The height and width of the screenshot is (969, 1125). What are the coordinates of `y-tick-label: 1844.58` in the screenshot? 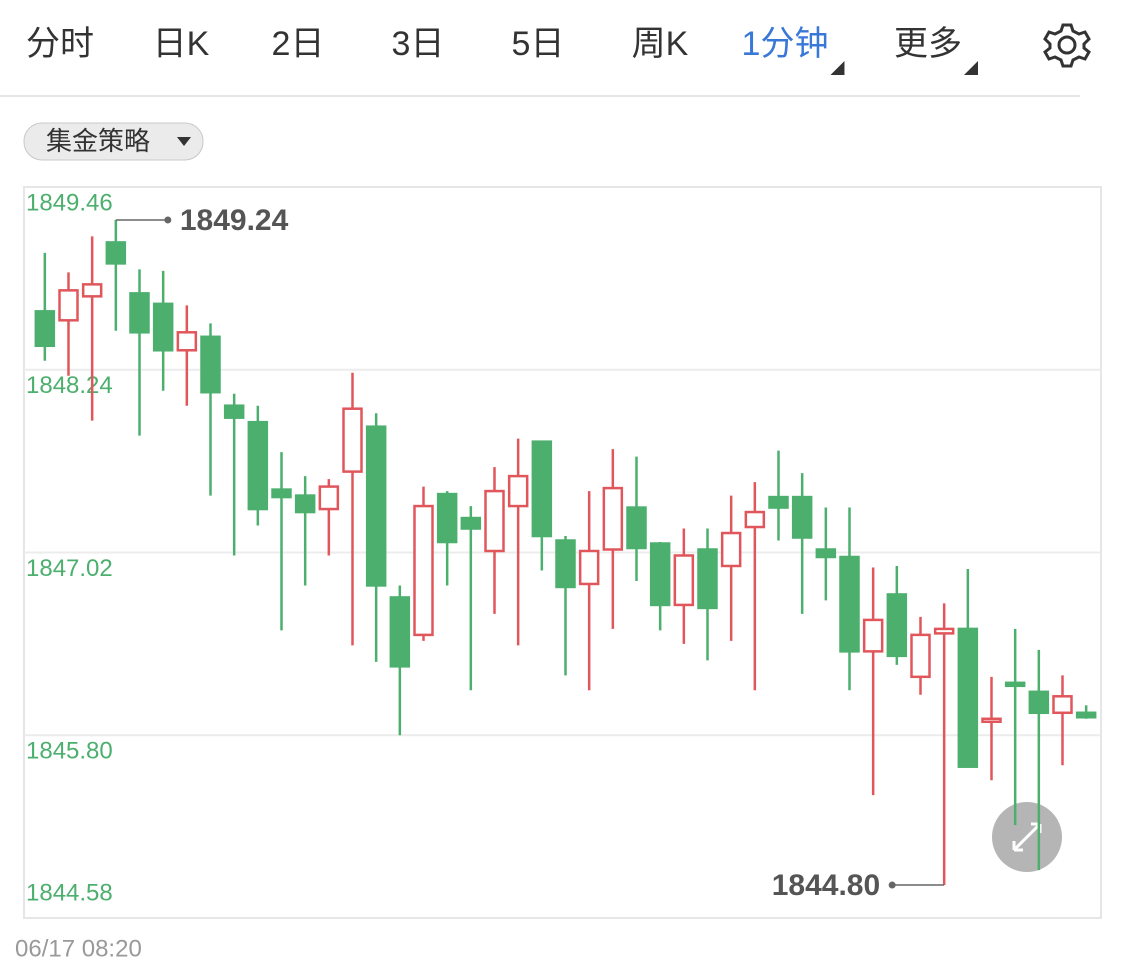 It's located at (69, 892).